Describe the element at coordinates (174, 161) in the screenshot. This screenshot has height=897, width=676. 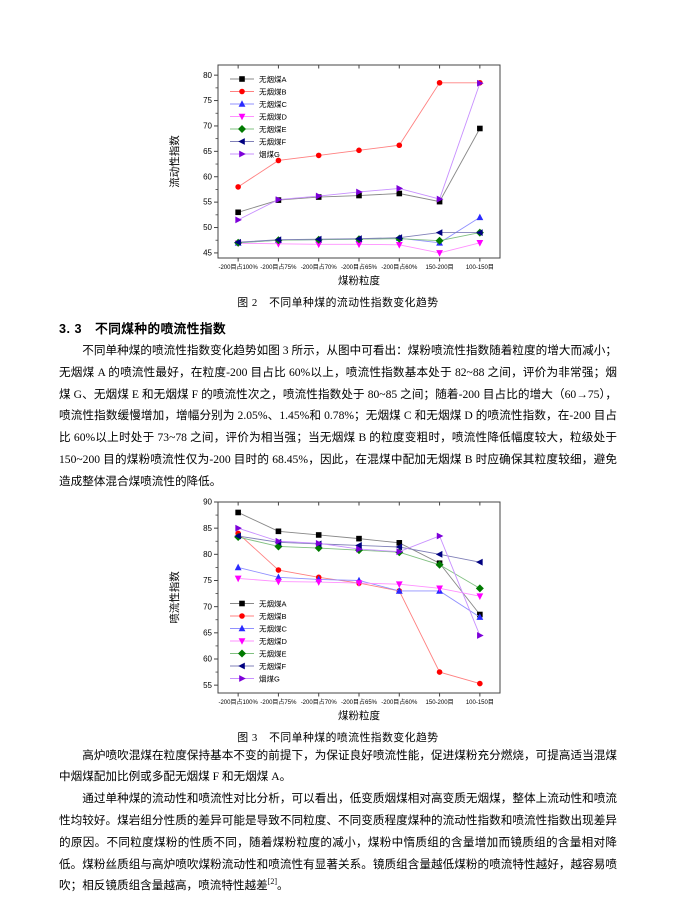
I see `svg-text: 流动性指数` at that location.